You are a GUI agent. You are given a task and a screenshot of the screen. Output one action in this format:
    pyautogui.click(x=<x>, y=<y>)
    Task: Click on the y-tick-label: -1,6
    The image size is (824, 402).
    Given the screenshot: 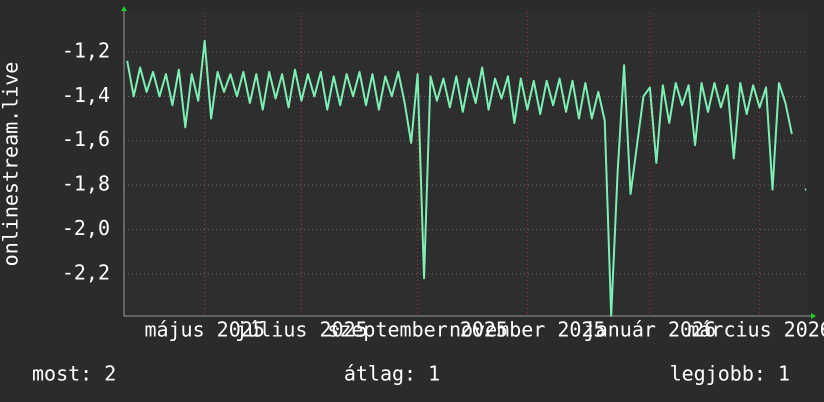 What is the action you would take?
    pyautogui.click(x=86, y=139)
    